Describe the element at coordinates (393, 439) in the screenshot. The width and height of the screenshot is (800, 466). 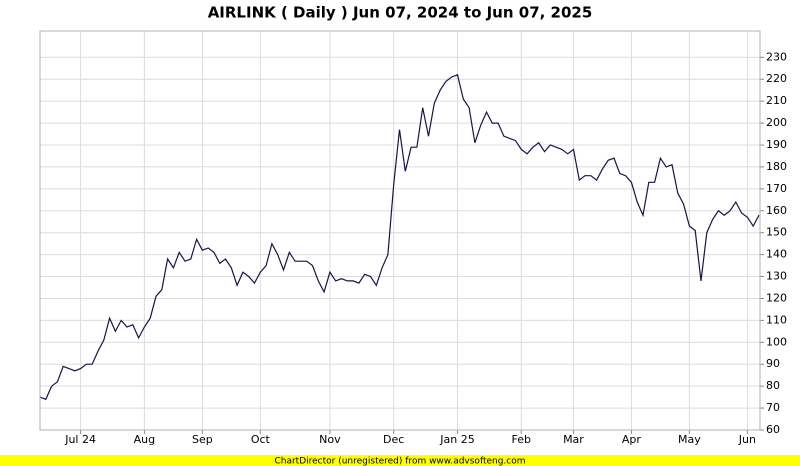
I see `x-tick-label: Dec` at that location.